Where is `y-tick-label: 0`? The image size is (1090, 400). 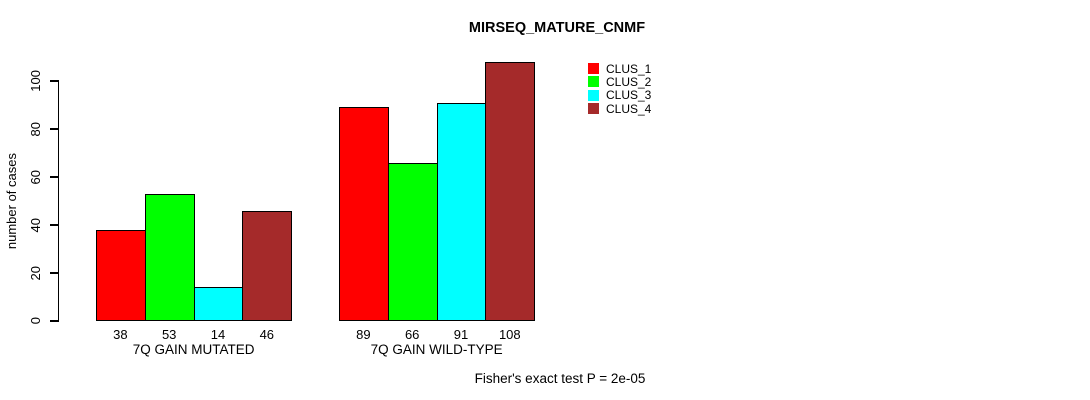 y-tick-label: 0 is located at coordinates (35, 321).